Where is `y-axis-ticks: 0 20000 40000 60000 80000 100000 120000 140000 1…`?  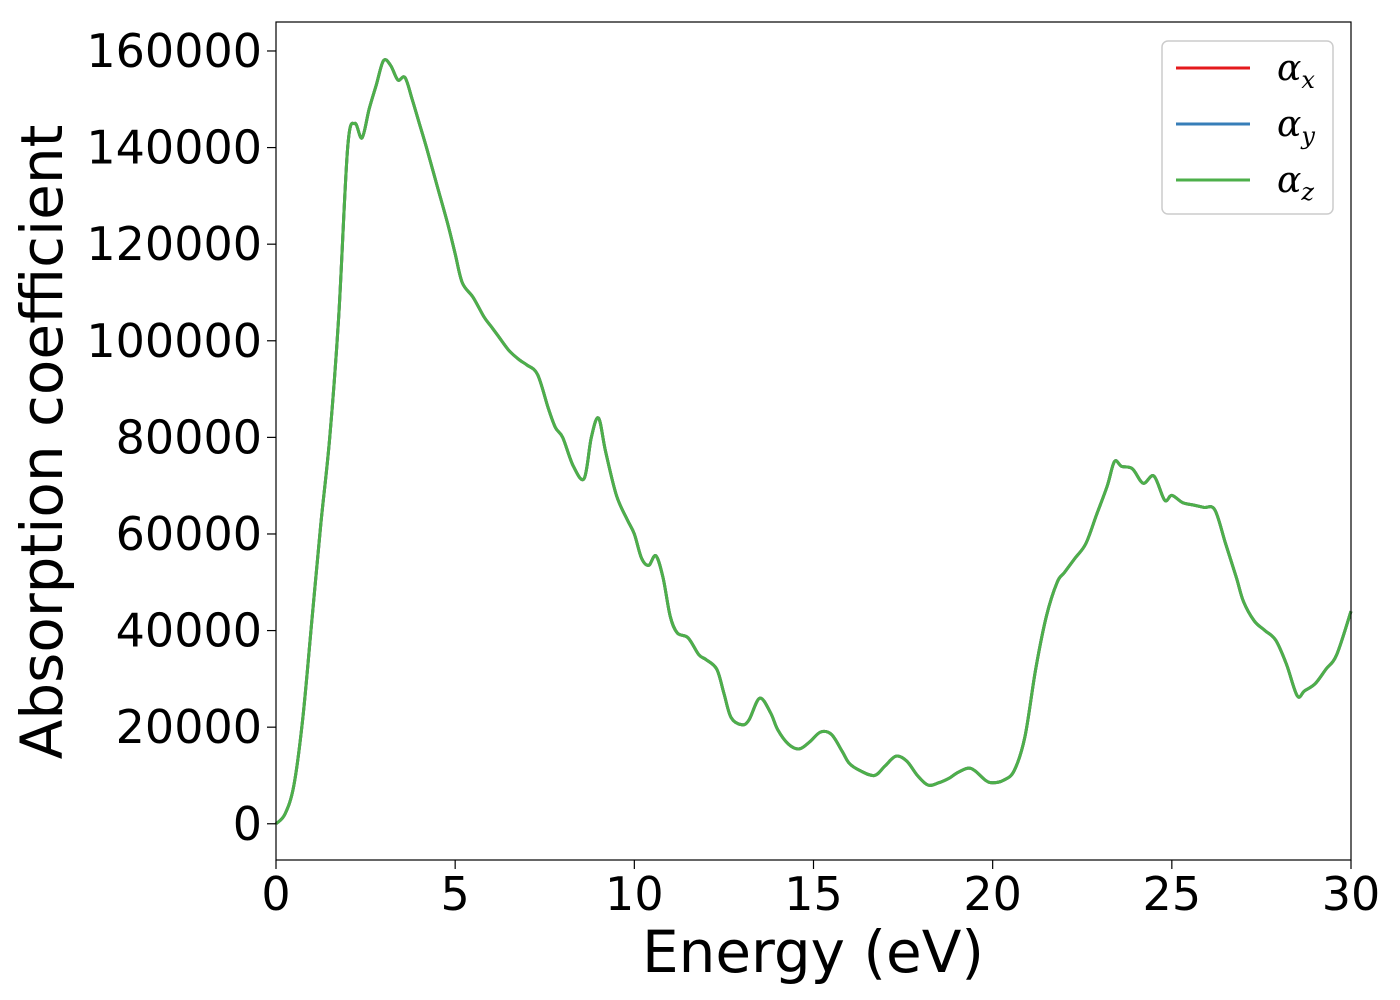
y-axis-ticks: 0 20000 40000 60000 80000 100000 120000 140000 1… is located at coordinates (181, 437).